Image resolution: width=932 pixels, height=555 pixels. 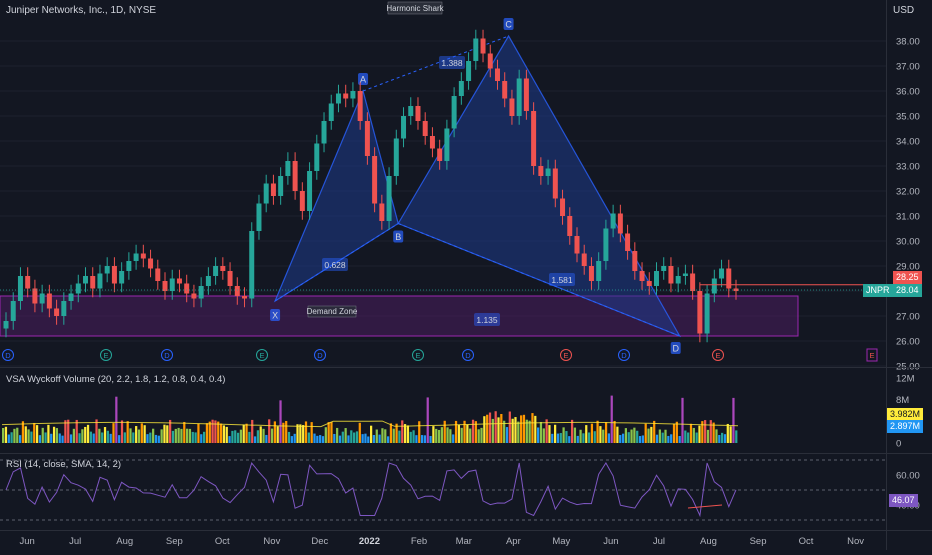 What do you see at coordinates (27, 541) in the screenshot?
I see `time-axis-label: Jun` at bounding box center [27, 541].